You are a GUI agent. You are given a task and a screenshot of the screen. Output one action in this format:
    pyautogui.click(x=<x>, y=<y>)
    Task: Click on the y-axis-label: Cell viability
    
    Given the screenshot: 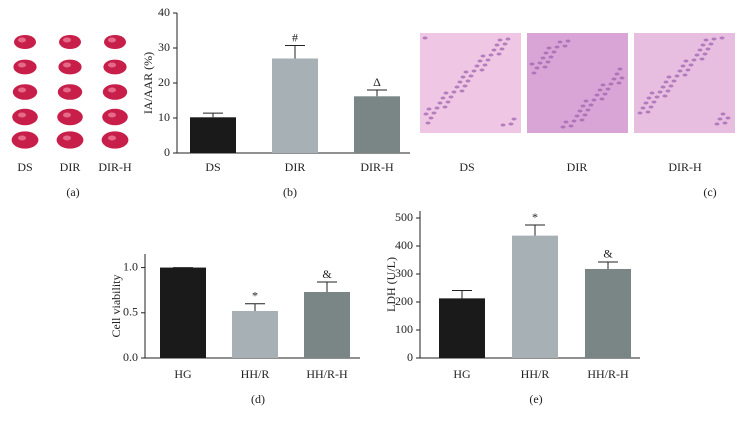 What is the action you would take?
    pyautogui.click(x=116, y=306)
    